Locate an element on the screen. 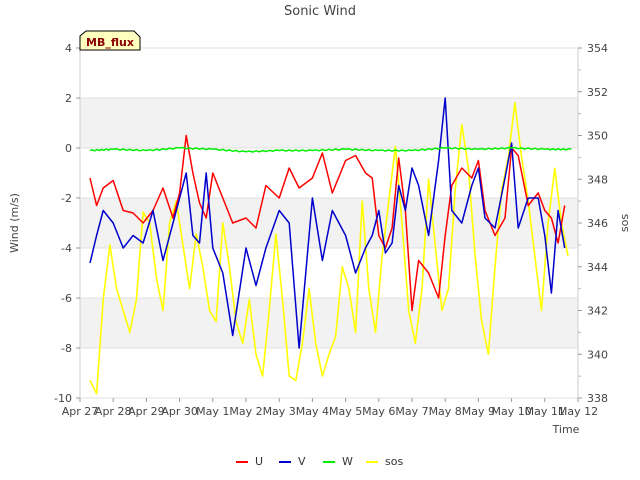 This screenshot has height=480, width=640. badge-label: MB_flux is located at coordinates (110, 42).